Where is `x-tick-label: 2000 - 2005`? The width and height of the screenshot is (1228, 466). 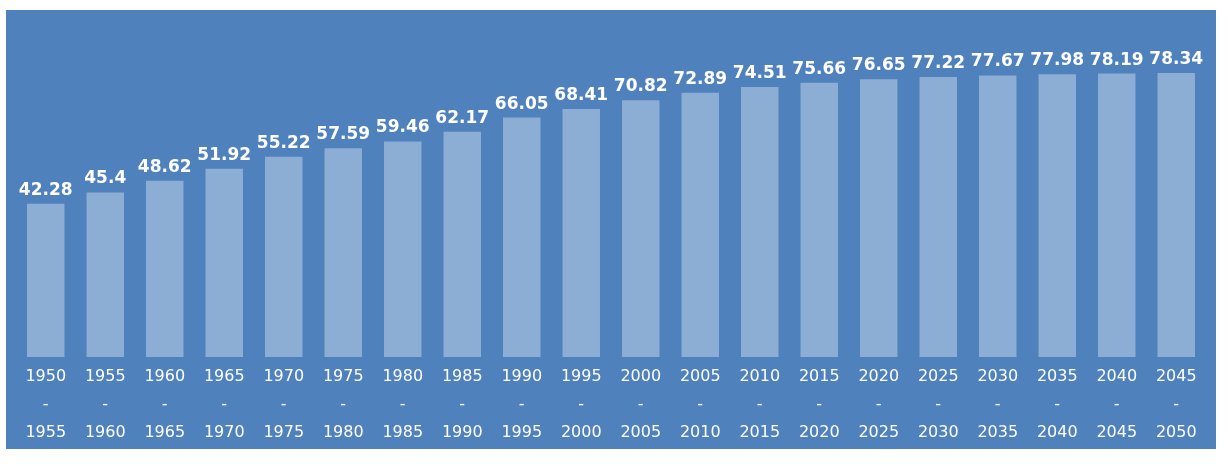
x-tick-label: 2000 - 2005 is located at coordinates (641, 403).